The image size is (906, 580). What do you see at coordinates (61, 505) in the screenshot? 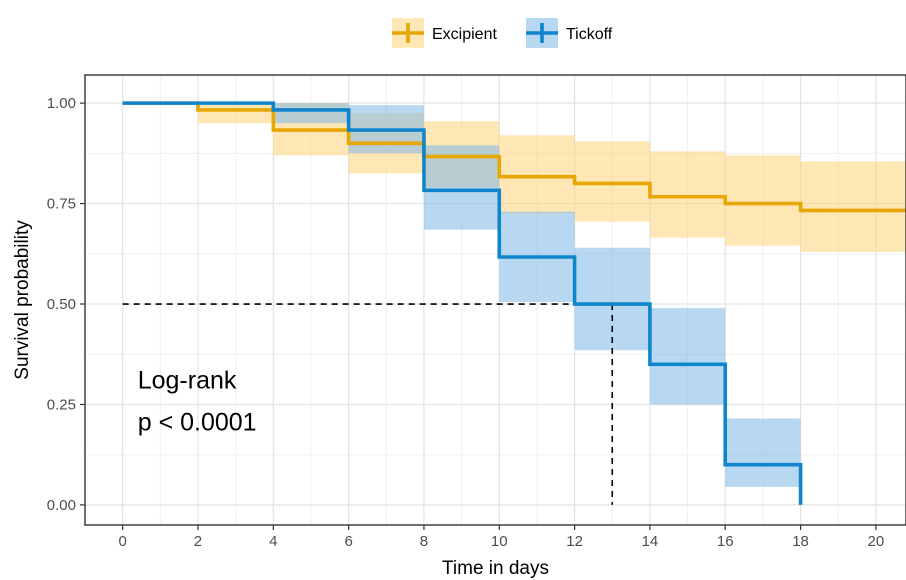
I see `y-tick-label: 0.00` at bounding box center [61, 505].